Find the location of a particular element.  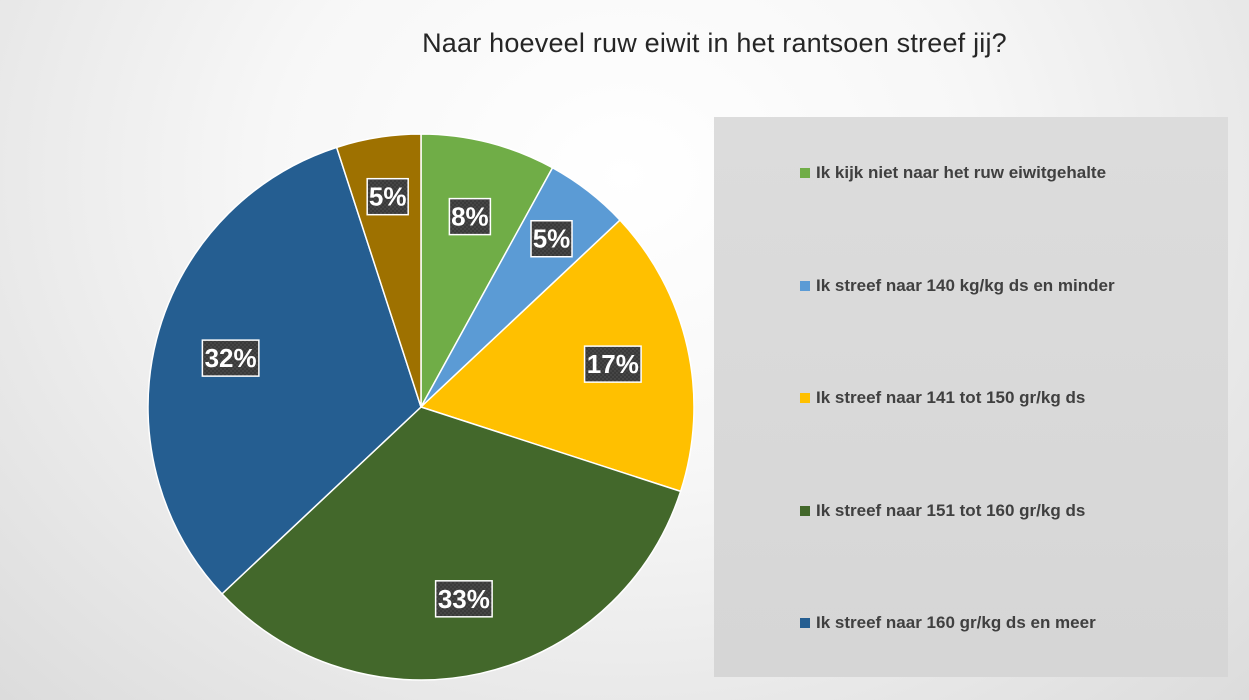

data-label-3: 17% is located at coordinates (612, 364).